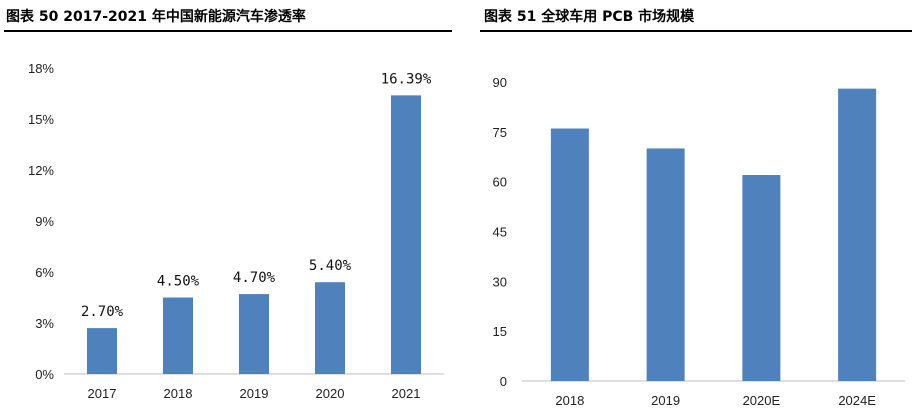  What do you see at coordinates (156, 17) in the screenshot?
I see `chart-left-title: 图表 50 2017-2021 年中国新能源汽车渗透率` at bounding box center [156, 17].